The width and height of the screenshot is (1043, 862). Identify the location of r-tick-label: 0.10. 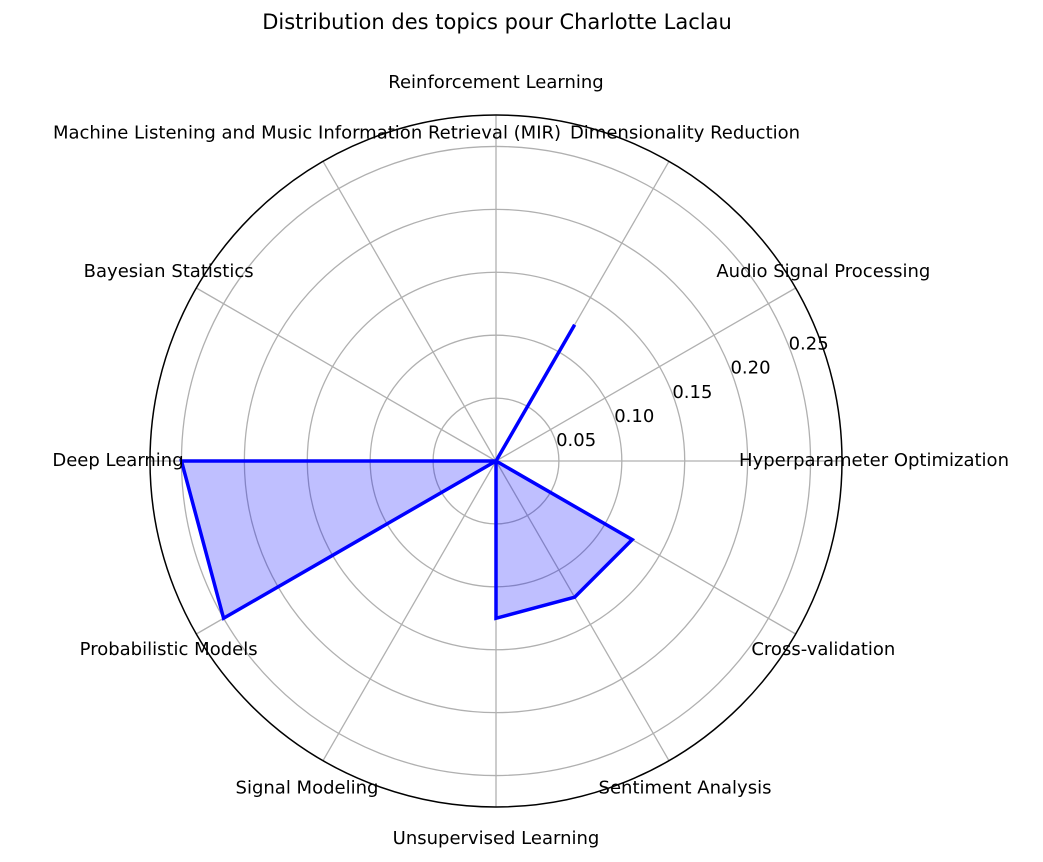
(634, 416).